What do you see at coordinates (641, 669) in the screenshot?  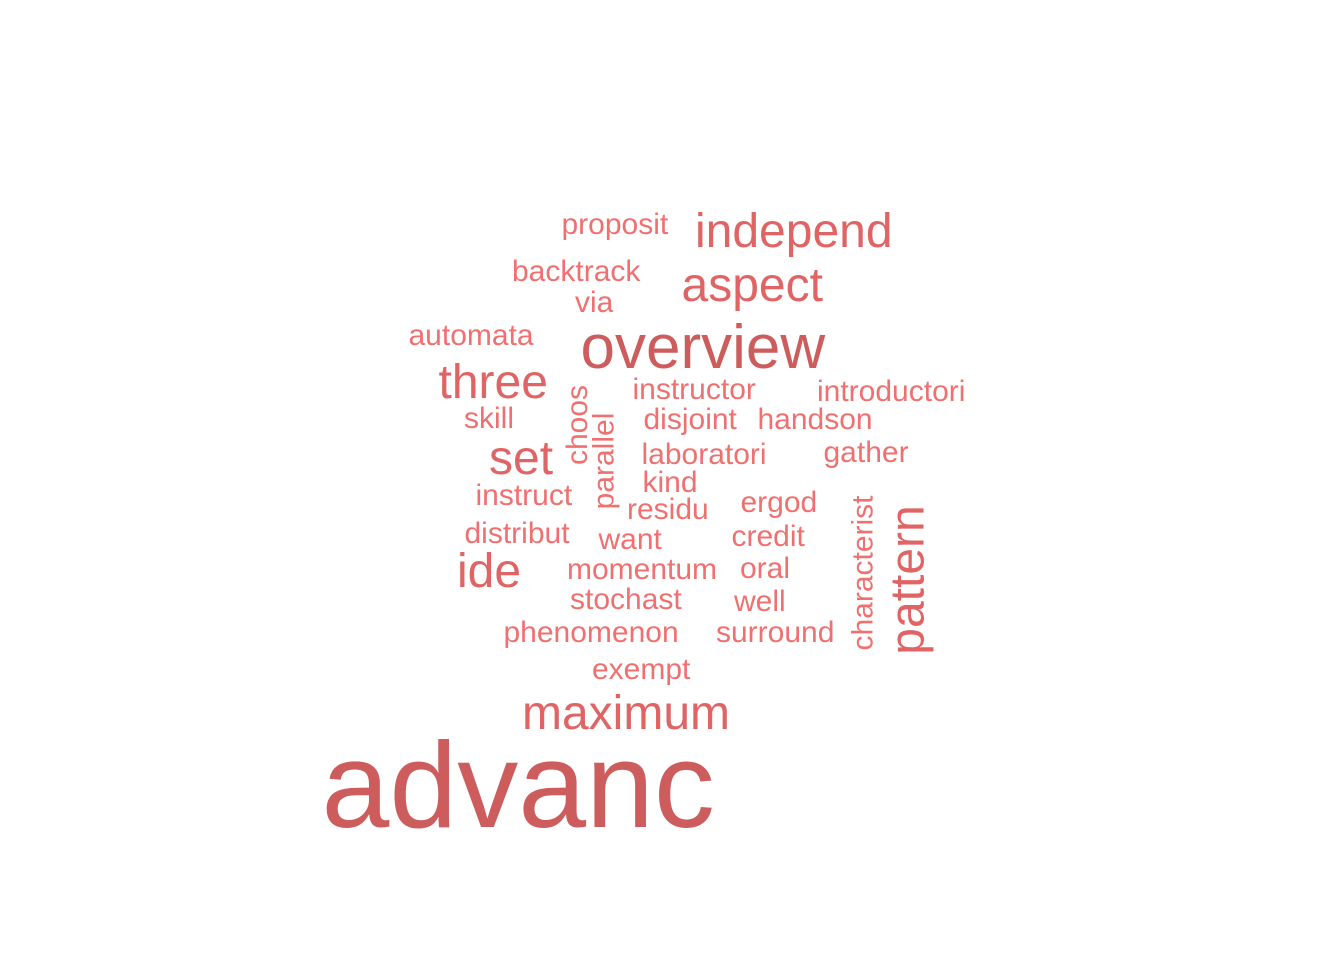 I see `word-exempt: exempt` at bounding box center [641, 669].